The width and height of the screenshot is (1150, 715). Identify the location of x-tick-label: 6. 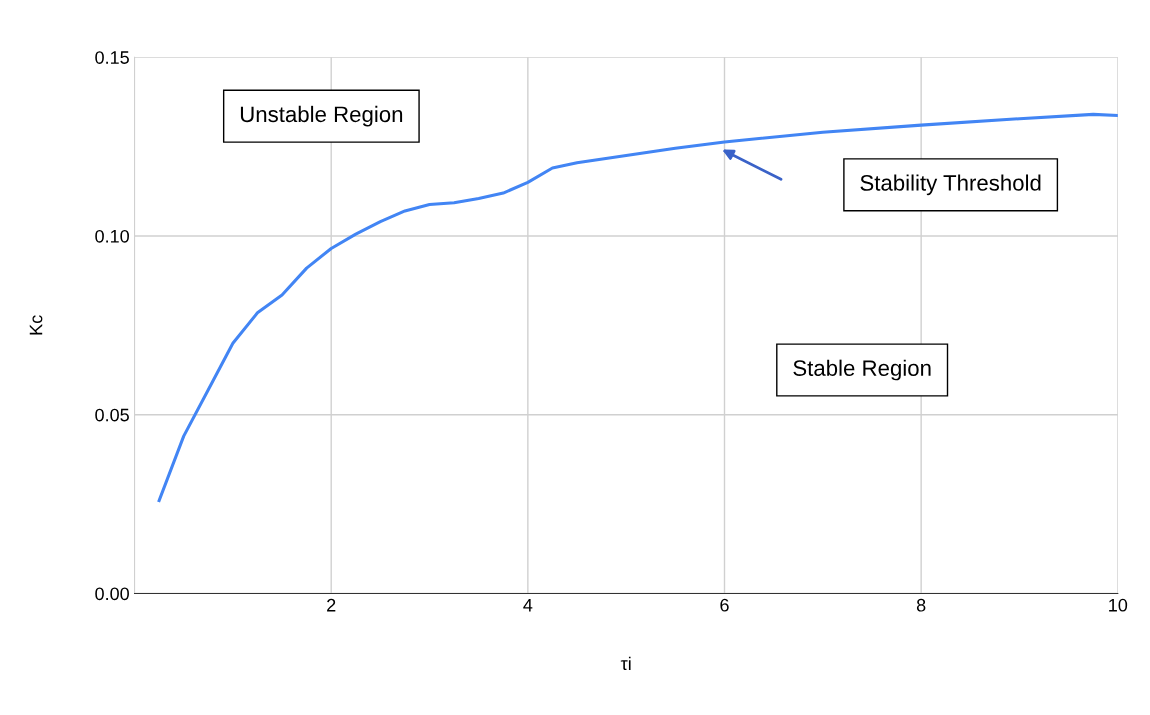
(724, 605).